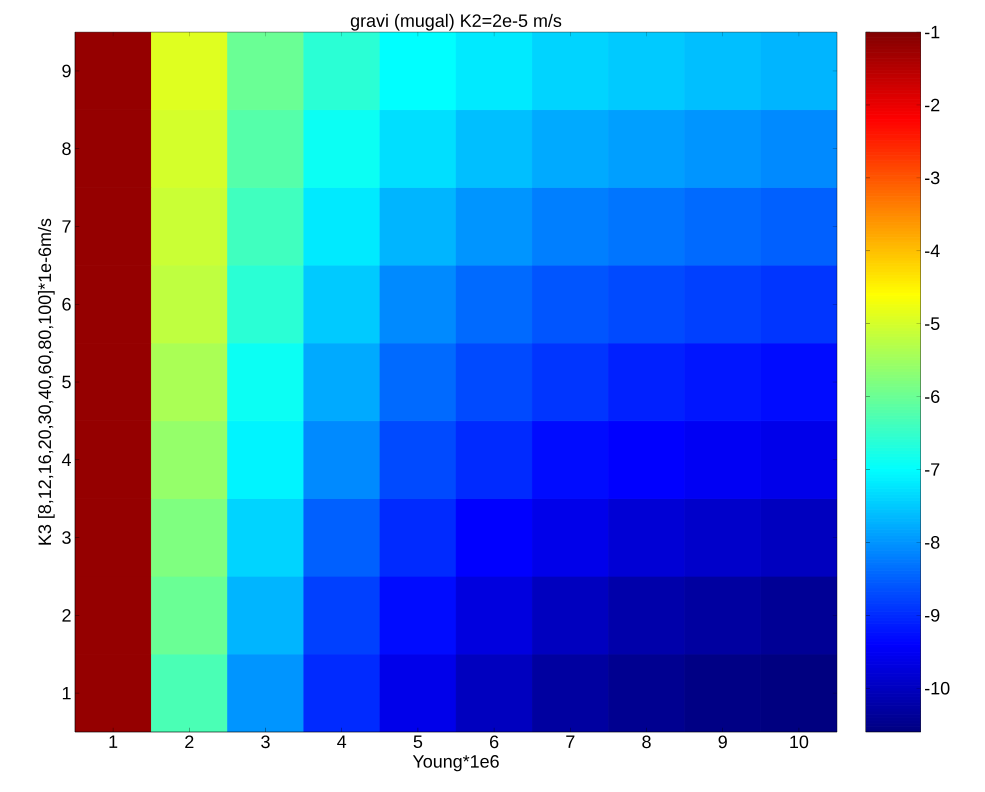 Image resolution: width=985 pixels, height=792 pixels. Describe the element at coordinates (113, 742) in the screenshot. I see `x-tick-label: 1` at that location.